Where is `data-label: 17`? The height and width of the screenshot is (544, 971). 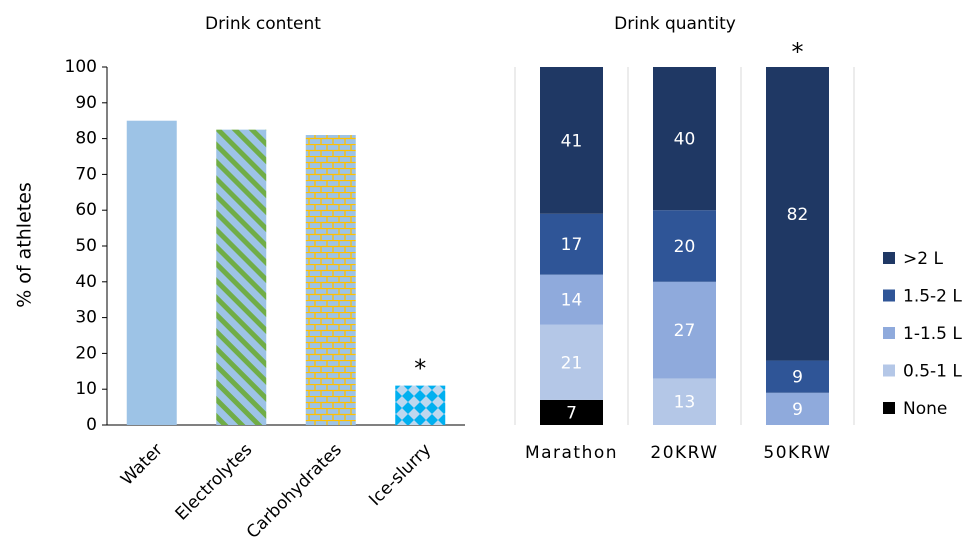 data-label: 17 is located at coordinates (572, 245).